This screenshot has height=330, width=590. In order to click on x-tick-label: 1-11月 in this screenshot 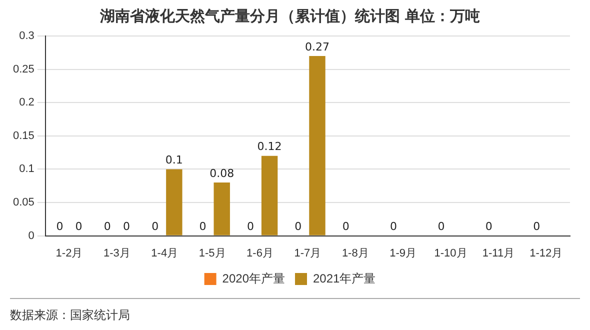, I will do `click(498, 253)`.